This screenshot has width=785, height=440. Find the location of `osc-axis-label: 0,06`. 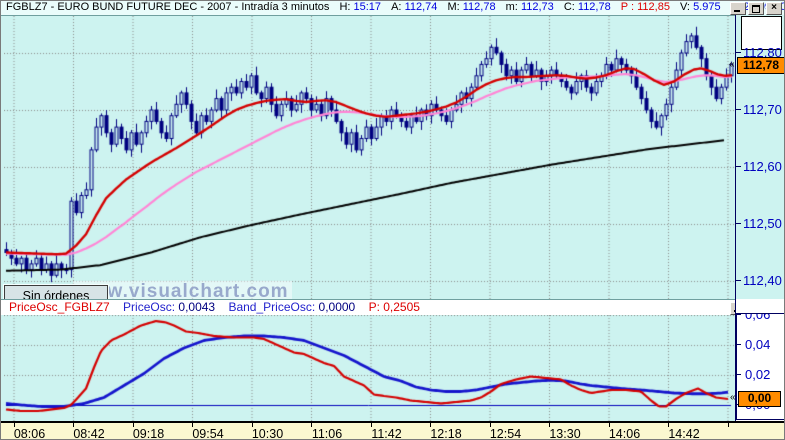

osc-axis-label: 0,06 is located at coordinates (758, 317).